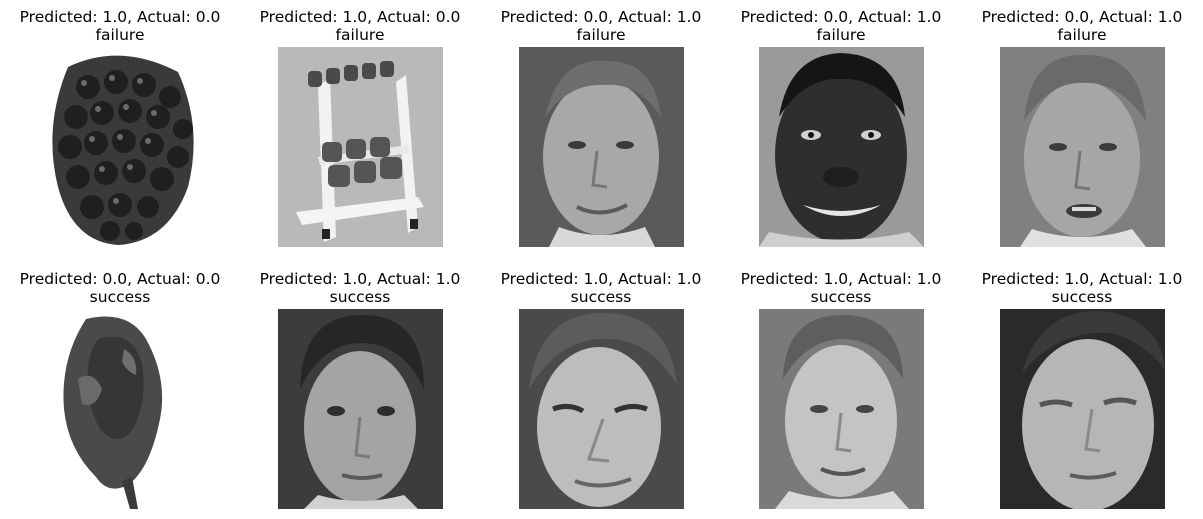 The height and width of the screenshot is (519, 1203). I want to click on panel-title-line1: Predicted: 0.0, Actual: 0.0, so click(120, 279).